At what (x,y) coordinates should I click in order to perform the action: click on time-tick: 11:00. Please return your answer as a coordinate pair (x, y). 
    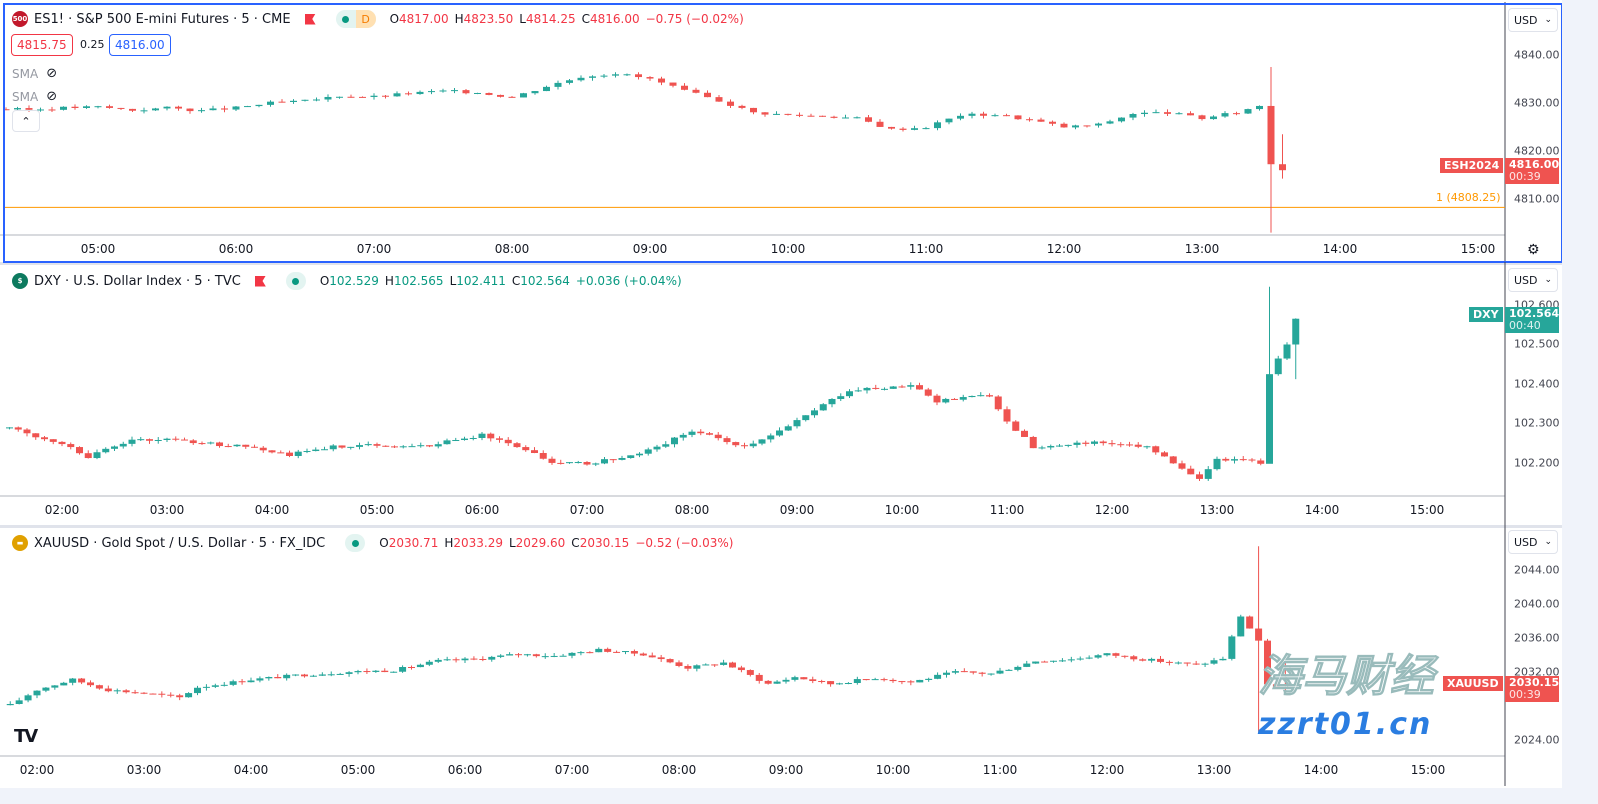
    Looking at the image, I should click on (926, 249).